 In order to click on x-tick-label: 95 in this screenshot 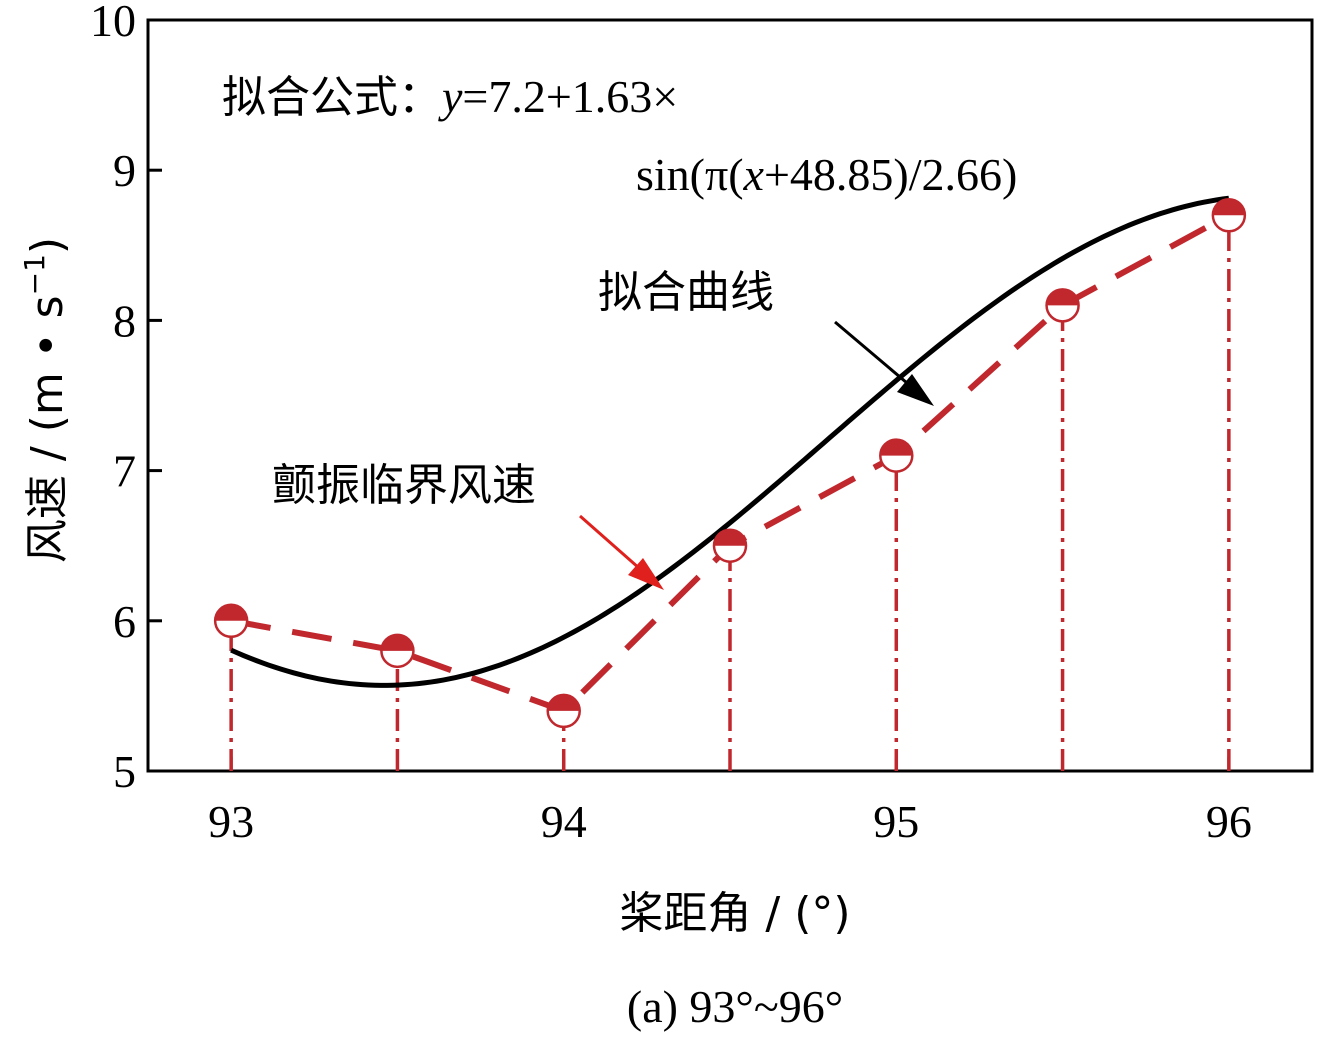, I will do `click(896, 821)`.